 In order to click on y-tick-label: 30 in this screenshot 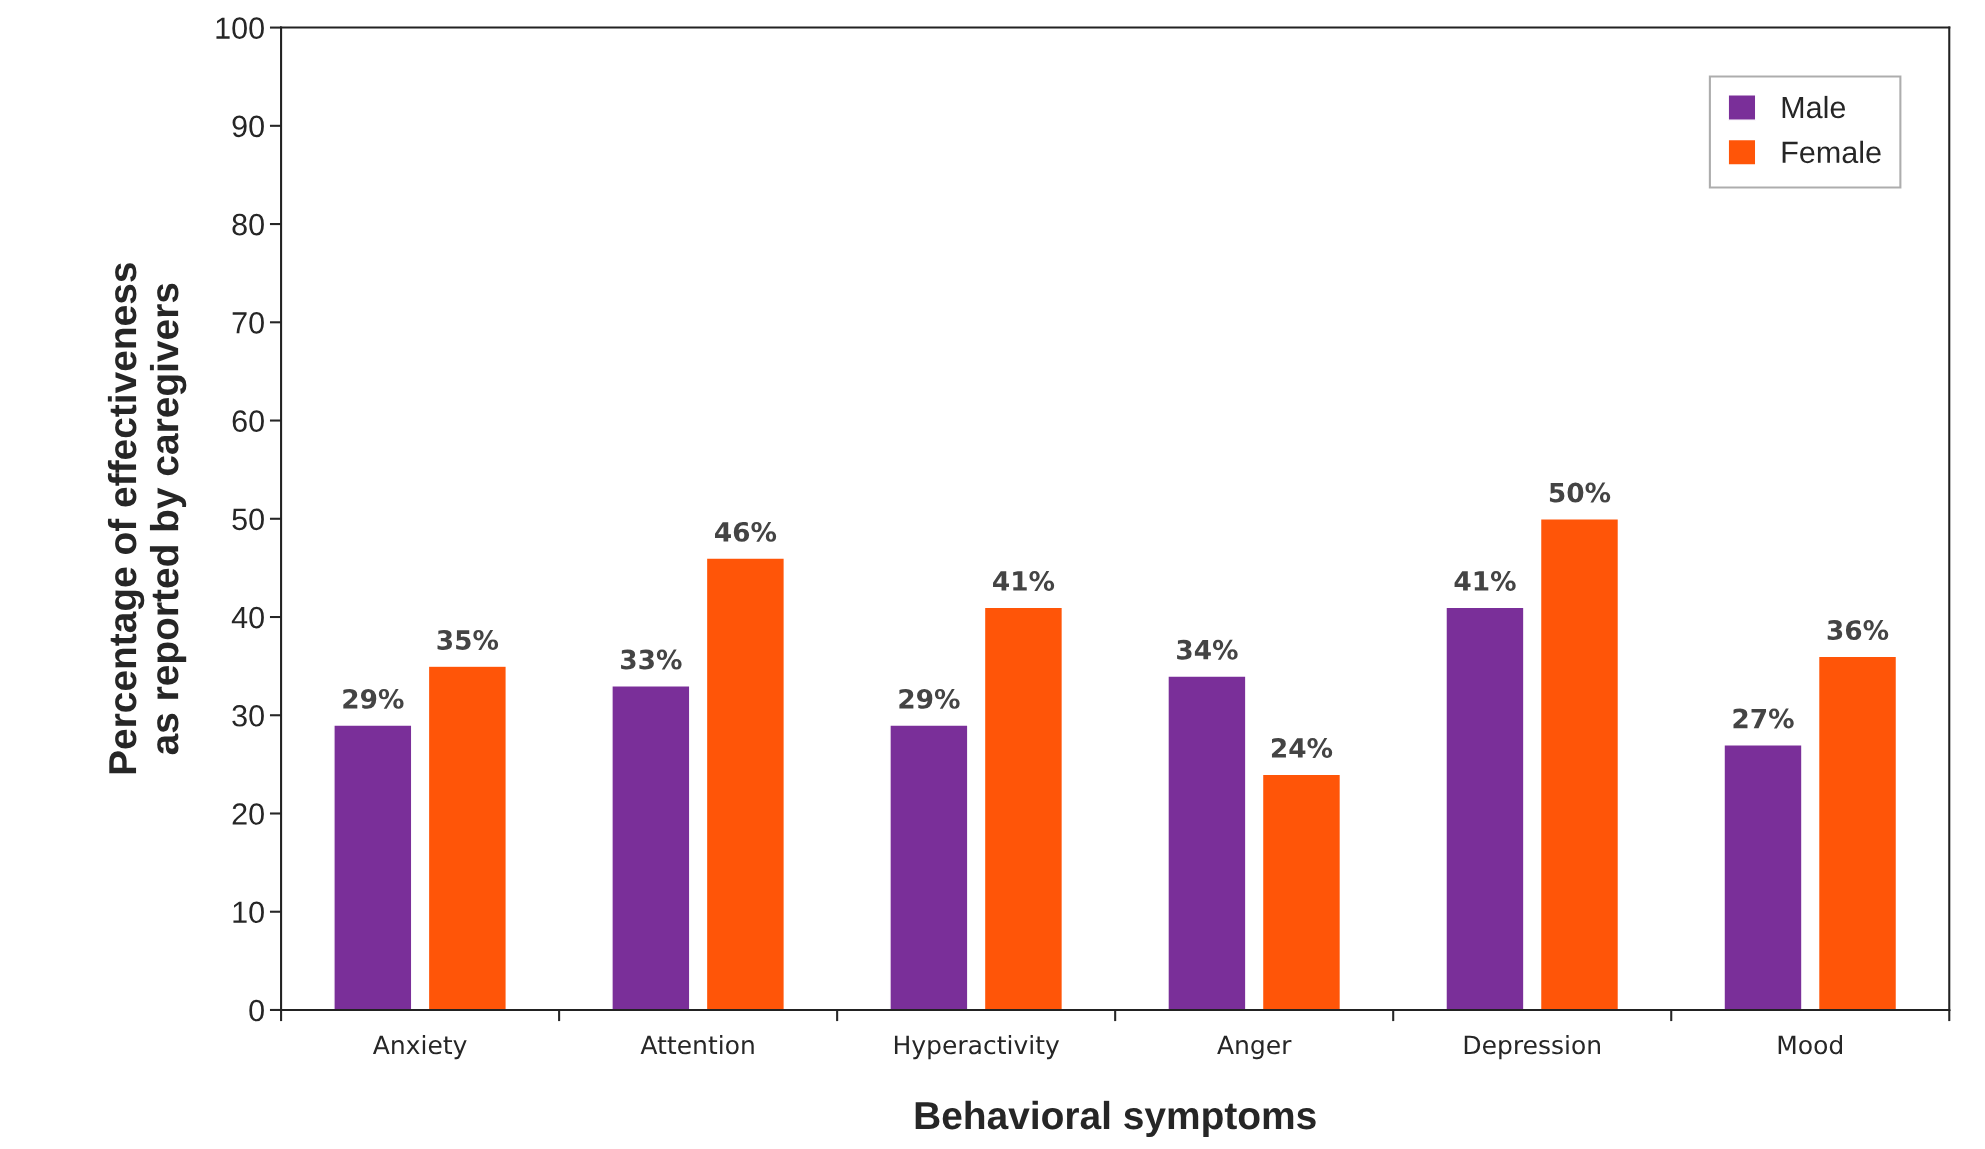, I will do `click(248, 715)`.